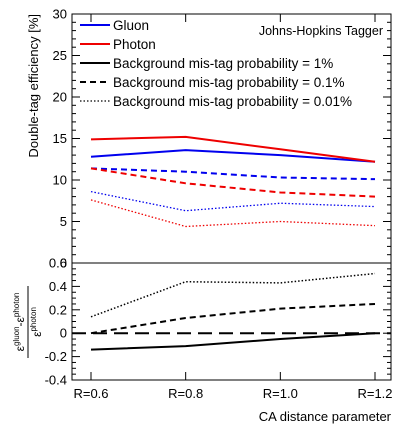 The height and width of the screenshot is (434, 407). I want to click on y-tick-label: -0.4, so click(56, 380).